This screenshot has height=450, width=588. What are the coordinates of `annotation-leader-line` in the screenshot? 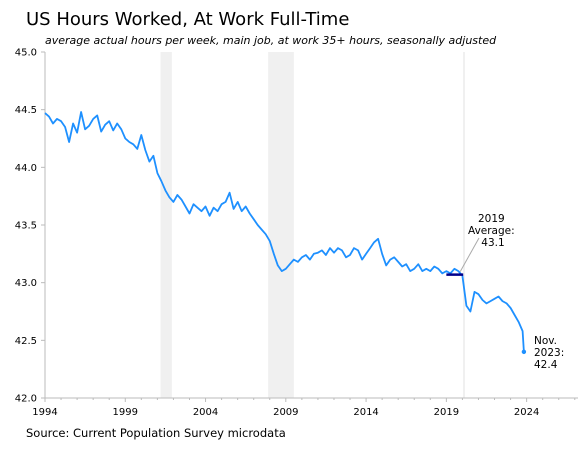 It's located at (469, 254).